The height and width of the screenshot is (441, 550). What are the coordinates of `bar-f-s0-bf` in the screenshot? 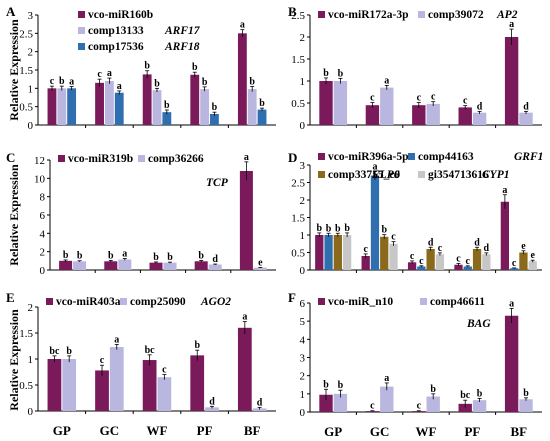 It's located at (511, 363).